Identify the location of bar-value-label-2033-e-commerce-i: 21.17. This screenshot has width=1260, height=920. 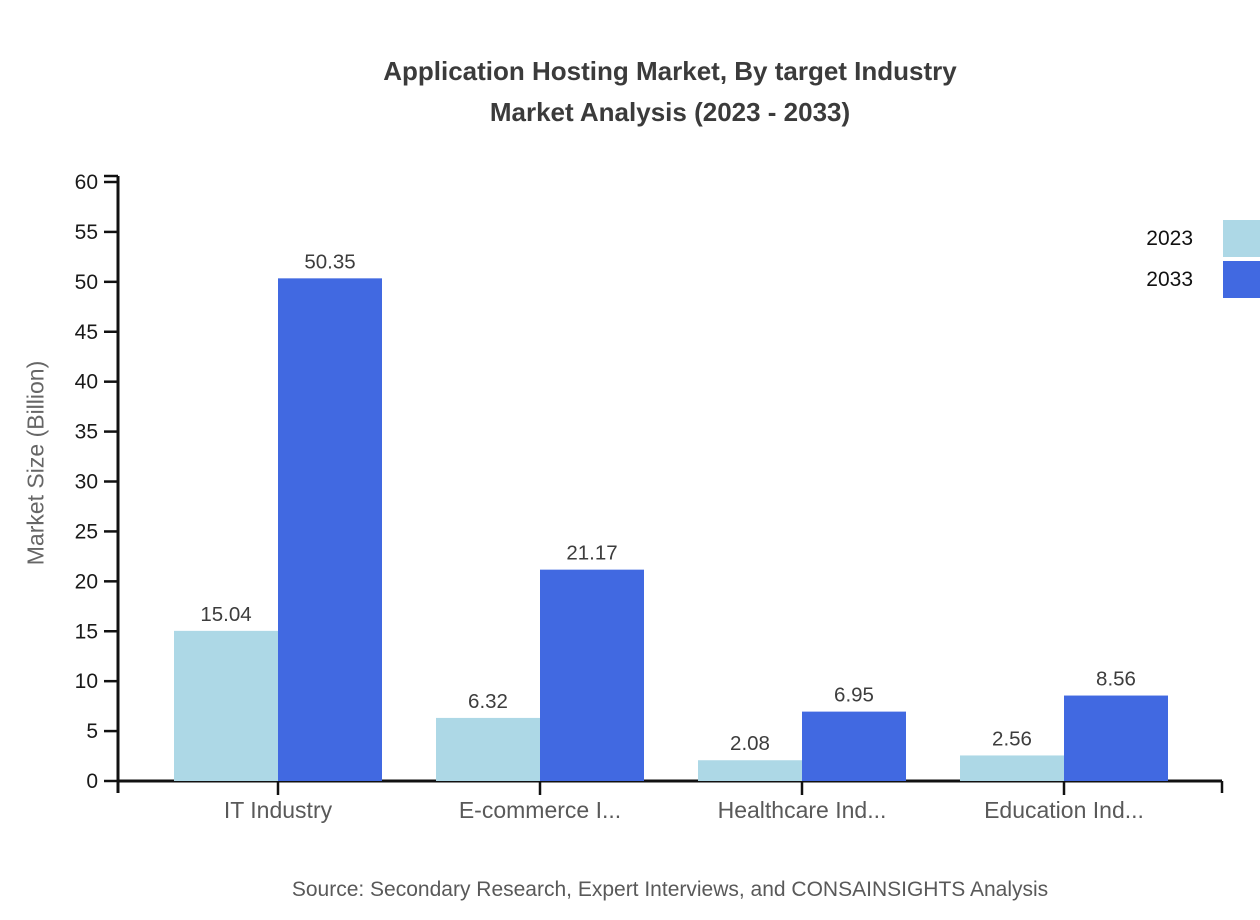
(591, 553).